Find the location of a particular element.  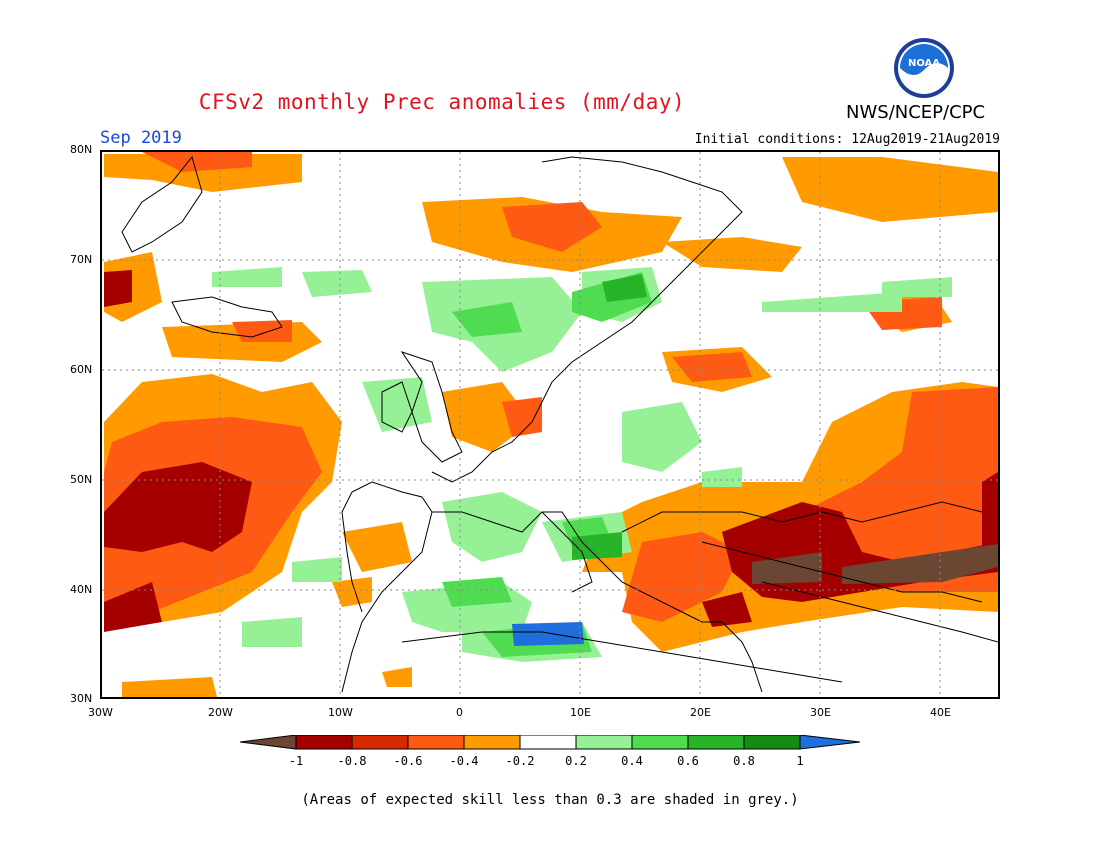

chart-title: CFSv2 monthly Prec anomalies (mm/day) is located at coordinates (442, 102).